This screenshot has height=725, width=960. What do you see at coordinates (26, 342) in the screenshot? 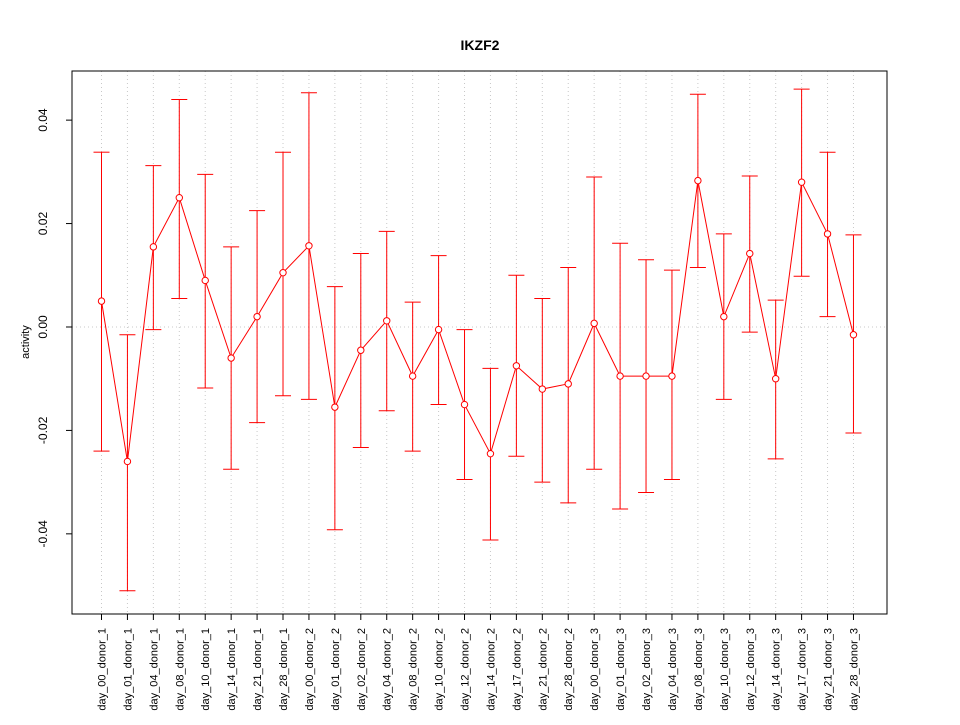
I see `y-axis-label: activity` at bounding box center [26, 342].